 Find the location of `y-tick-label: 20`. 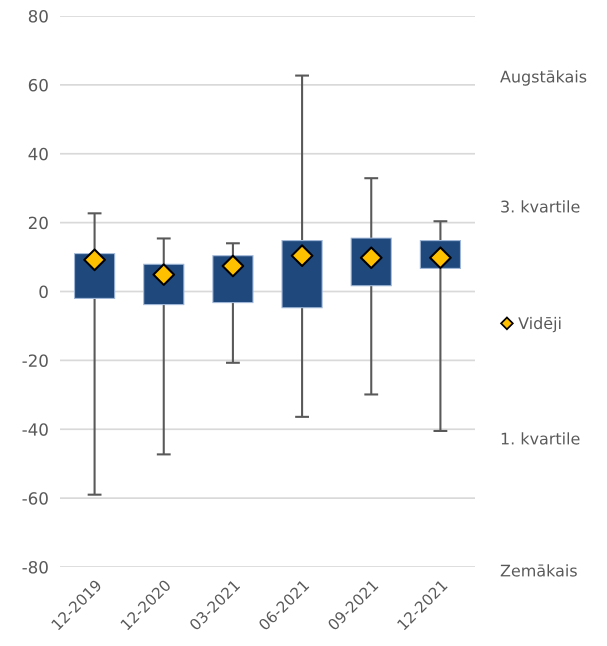

y-tick-label: 20 is located at coordinates (38, 223).